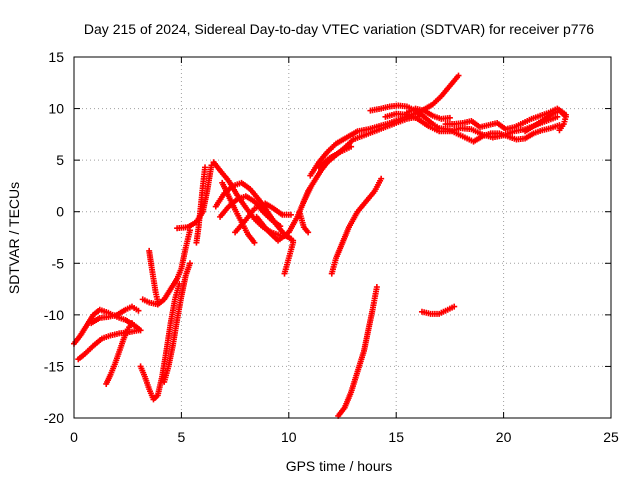 The width and height of the screenshot is (640, 480). Describe the element at coordinates (396, 437) in the screenshot. I see `x-tick-label: 15` at that location.